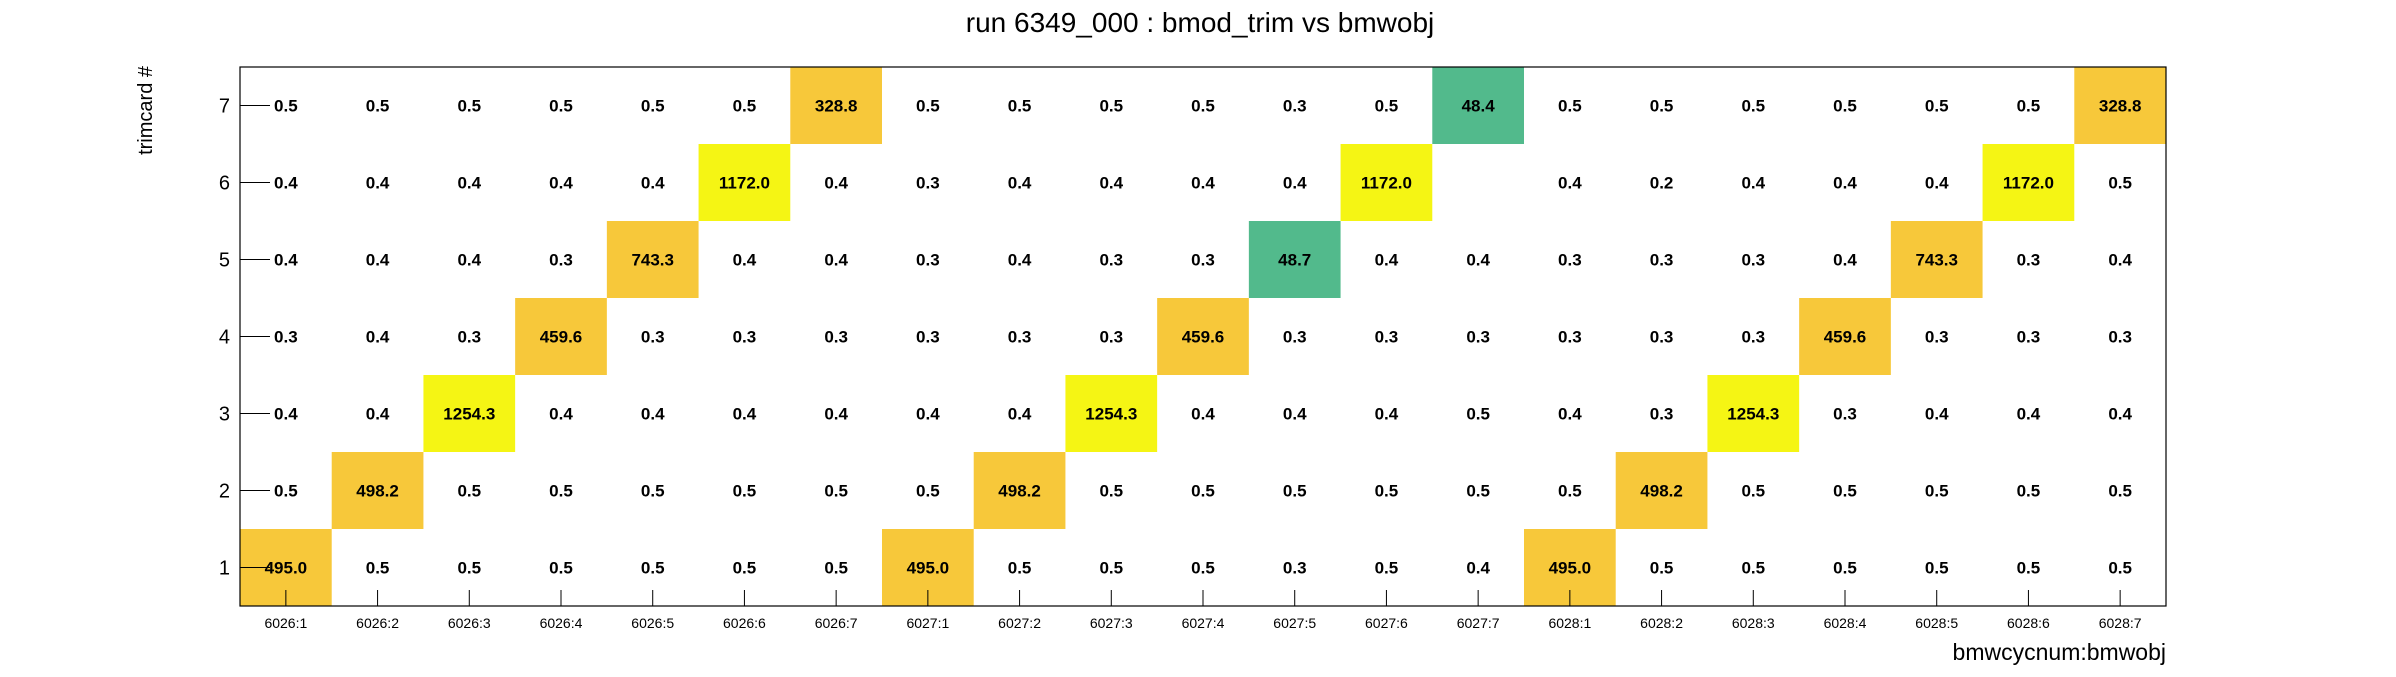 This screenshot has height=677, width=2396. Describe the element at coordinates (285, 623) in the screenshot. I see `x-tick-label: 6026:1` at that location.